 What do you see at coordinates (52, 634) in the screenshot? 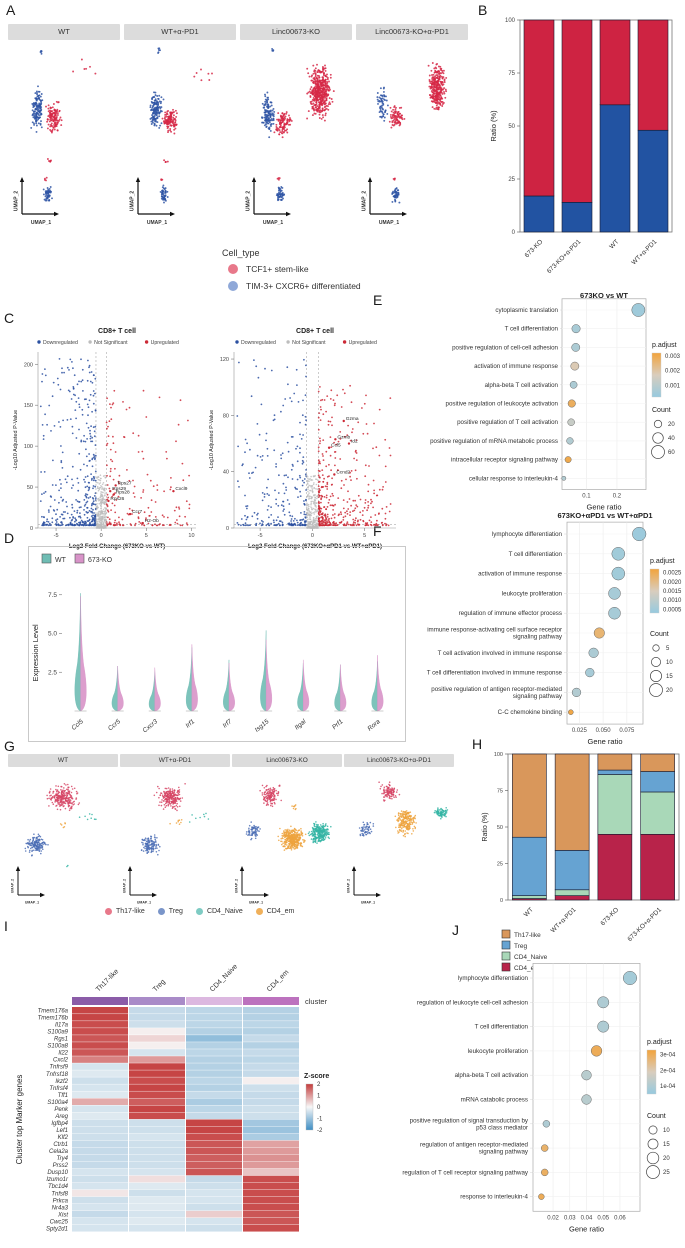
I see `y-tick-label: 5.0` at bounding box center [52, 634].